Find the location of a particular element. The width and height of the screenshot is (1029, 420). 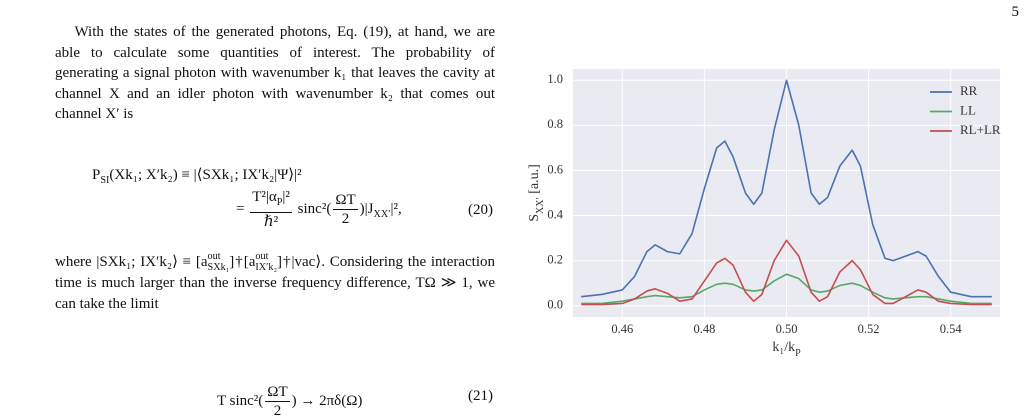

y-tick-label: 0.2 is located at coordinates (555, 260).